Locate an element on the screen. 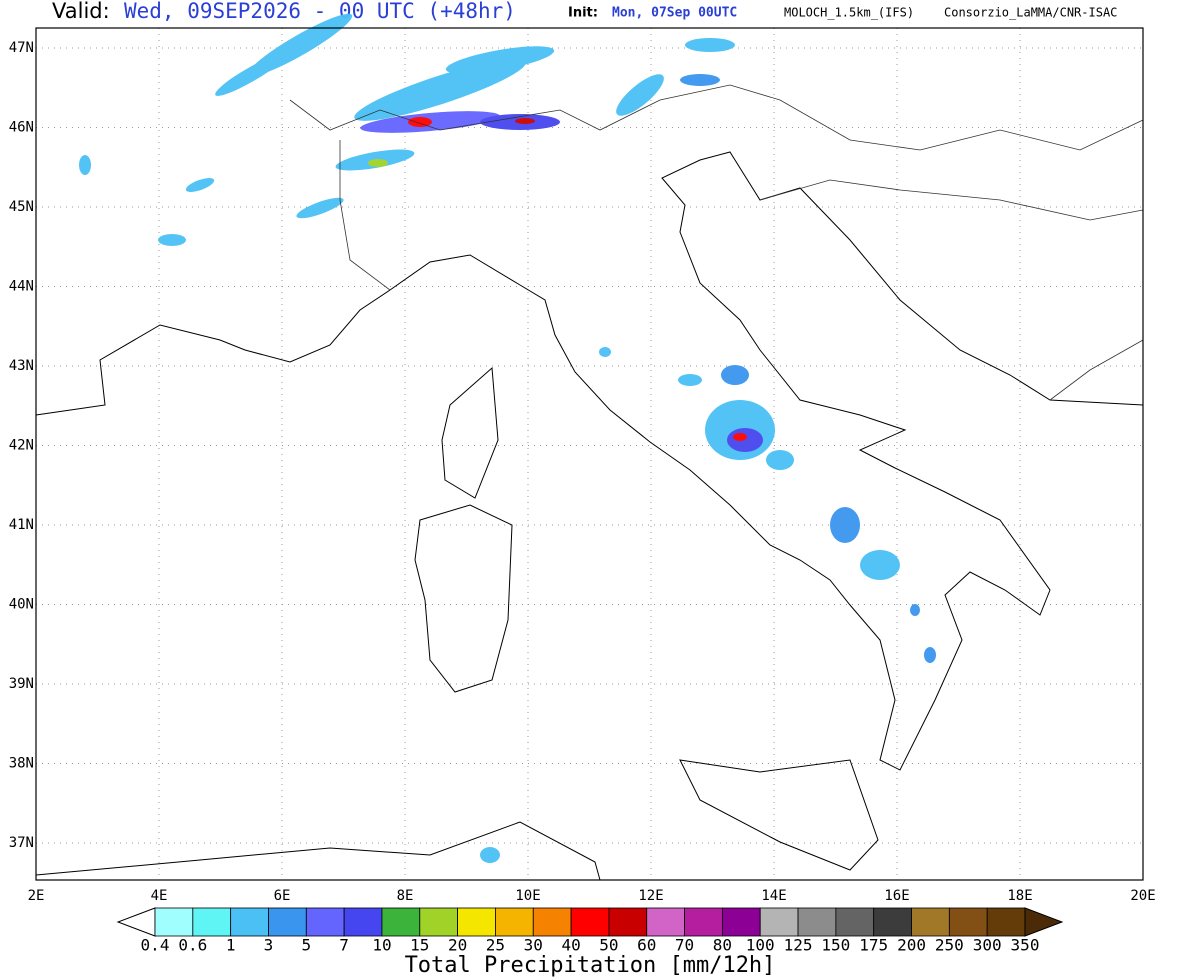  lat-label: 38N is located at coordinates (21, 764).